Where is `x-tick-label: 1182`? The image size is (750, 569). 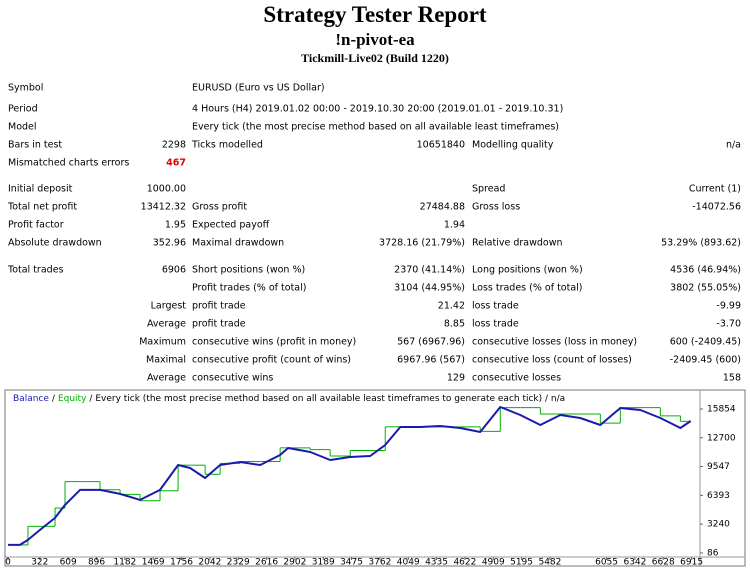
x-tick-label: 1182 is located at coordinates (124, 563).